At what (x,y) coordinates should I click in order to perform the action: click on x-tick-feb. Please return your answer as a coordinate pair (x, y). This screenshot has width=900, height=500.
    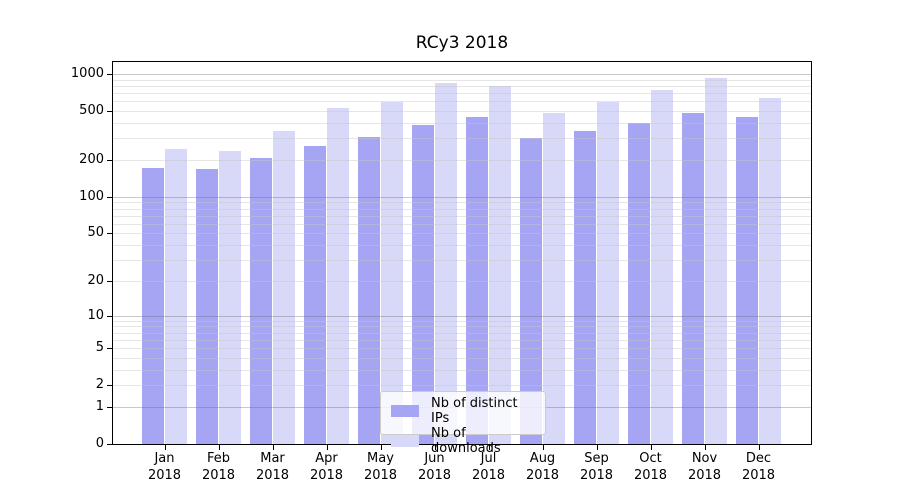
    Looking at the image, I should click on (219, 447).